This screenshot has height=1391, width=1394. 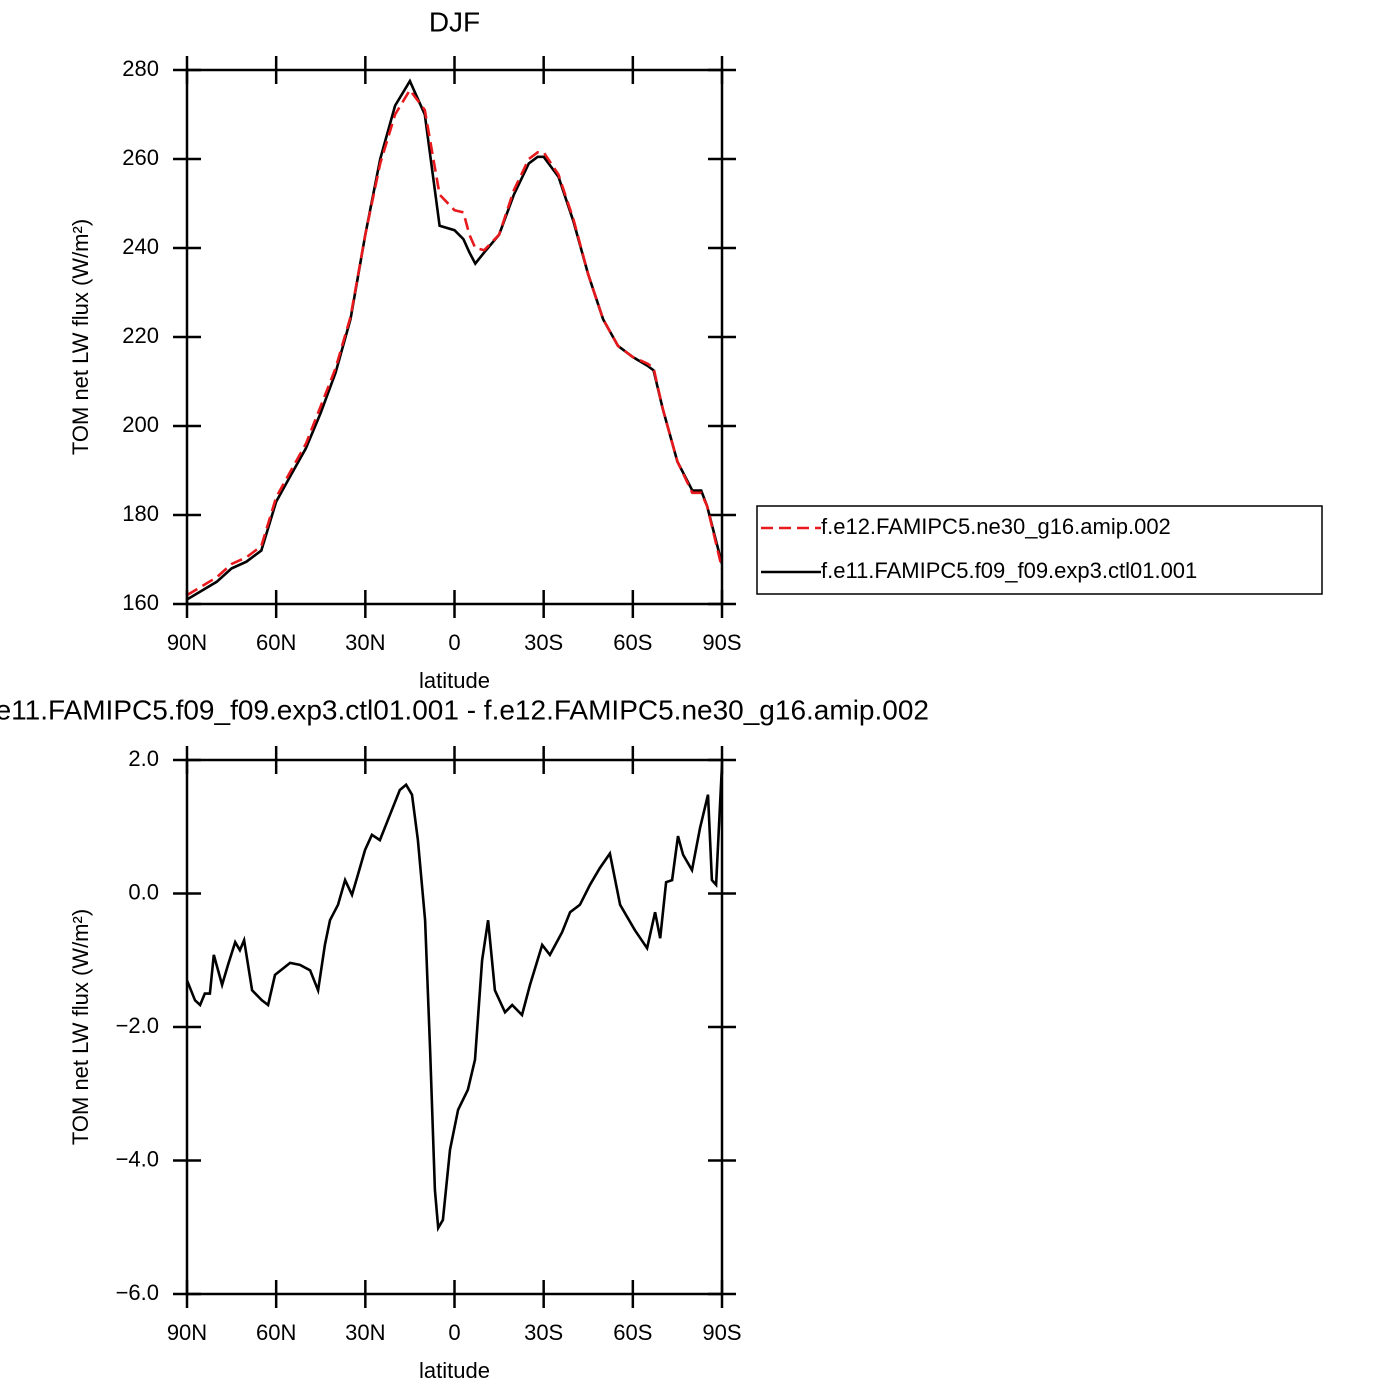 I want to click on legend-label: f.e11.FAMIPC5.f09_f09.exp3.ctl01.001, so click(x=1009, y=570).